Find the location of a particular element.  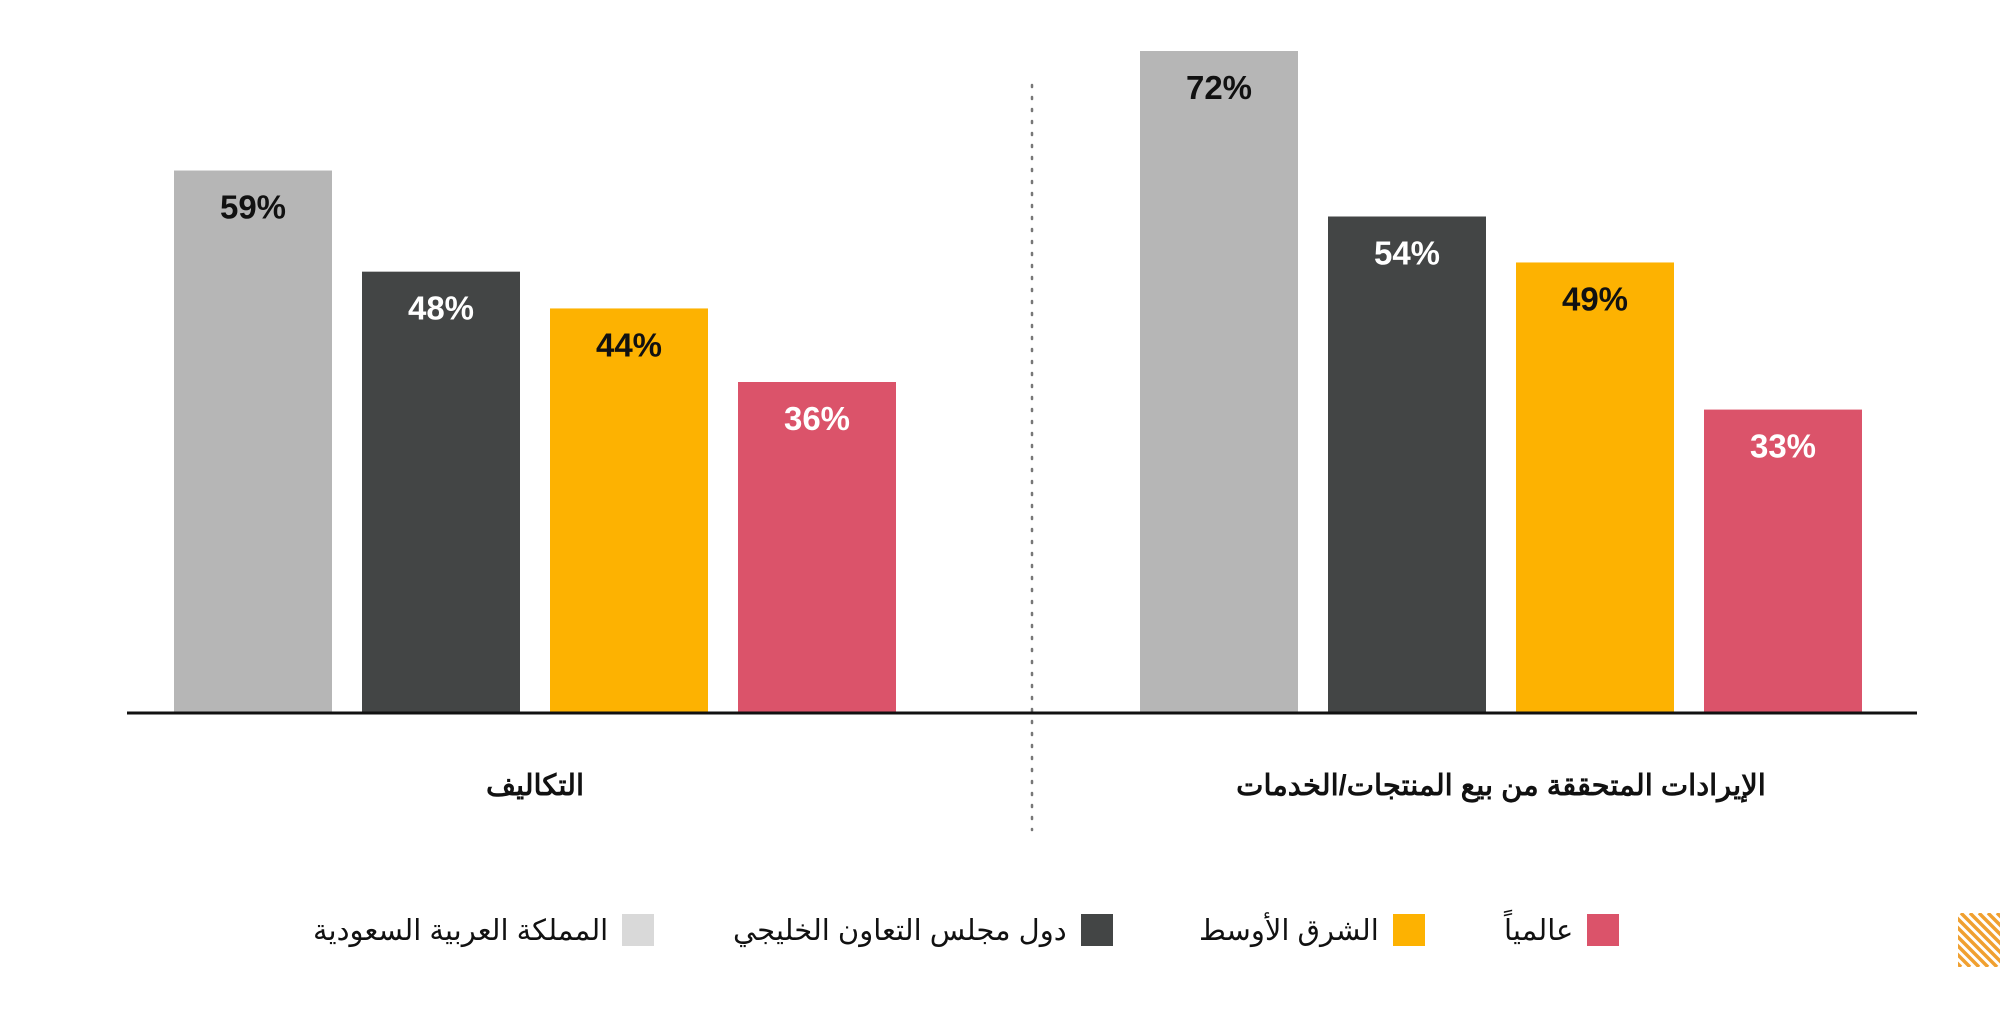

legend-swatch-middle-east is located at coordinates (1408, 930).